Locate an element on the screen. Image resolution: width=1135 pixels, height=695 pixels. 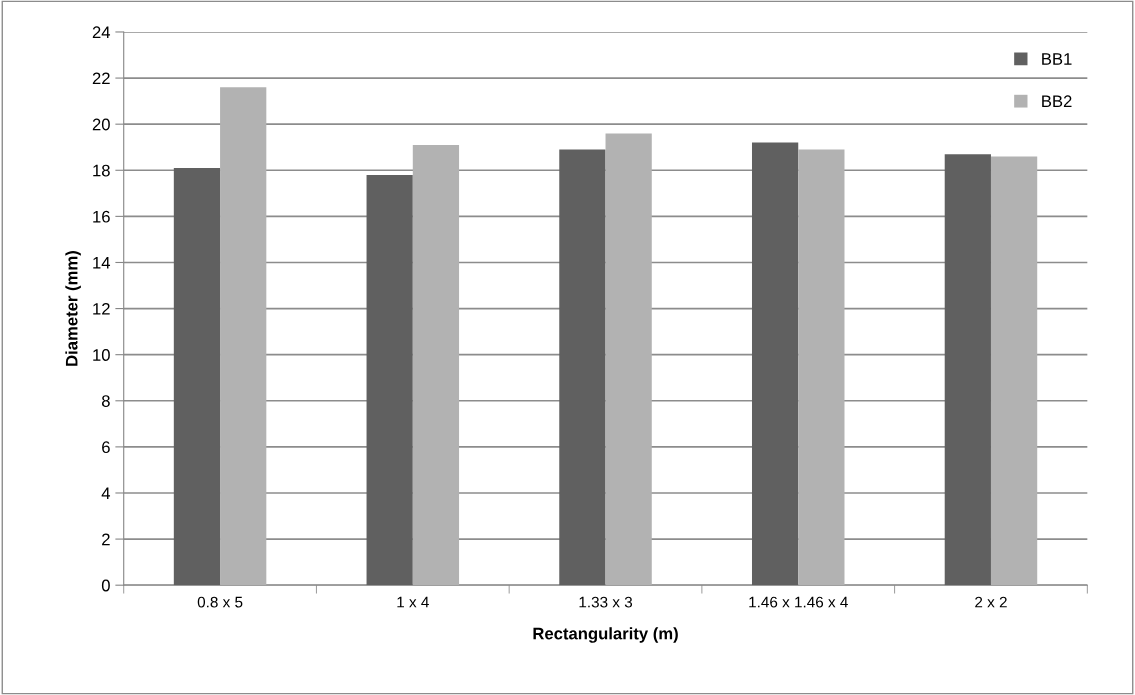
y-tick-label: 0 is located at coordinates (105, 585).